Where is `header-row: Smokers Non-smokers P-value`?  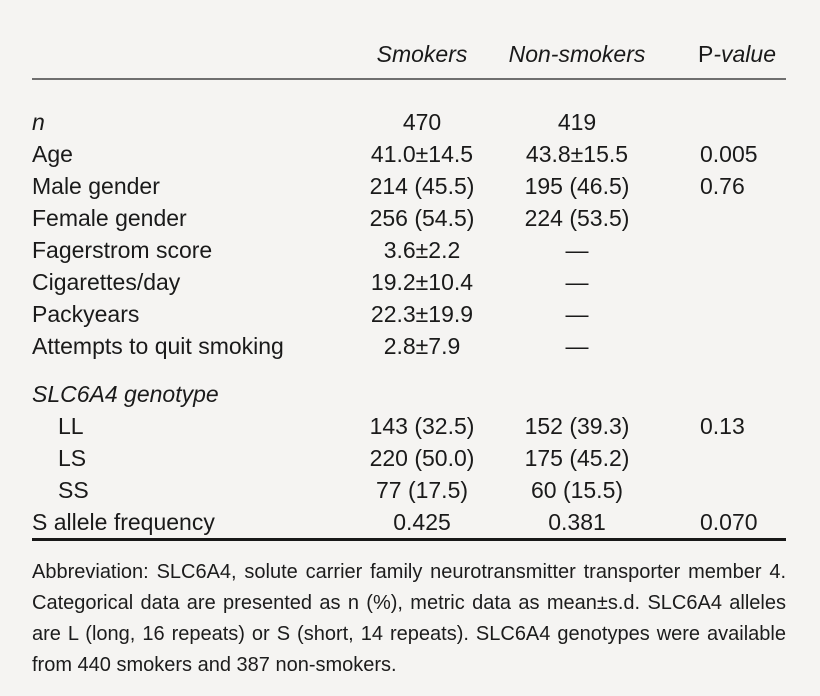
header-row: Smokers Non-smokers P-value is located at coordinates (409, 53).